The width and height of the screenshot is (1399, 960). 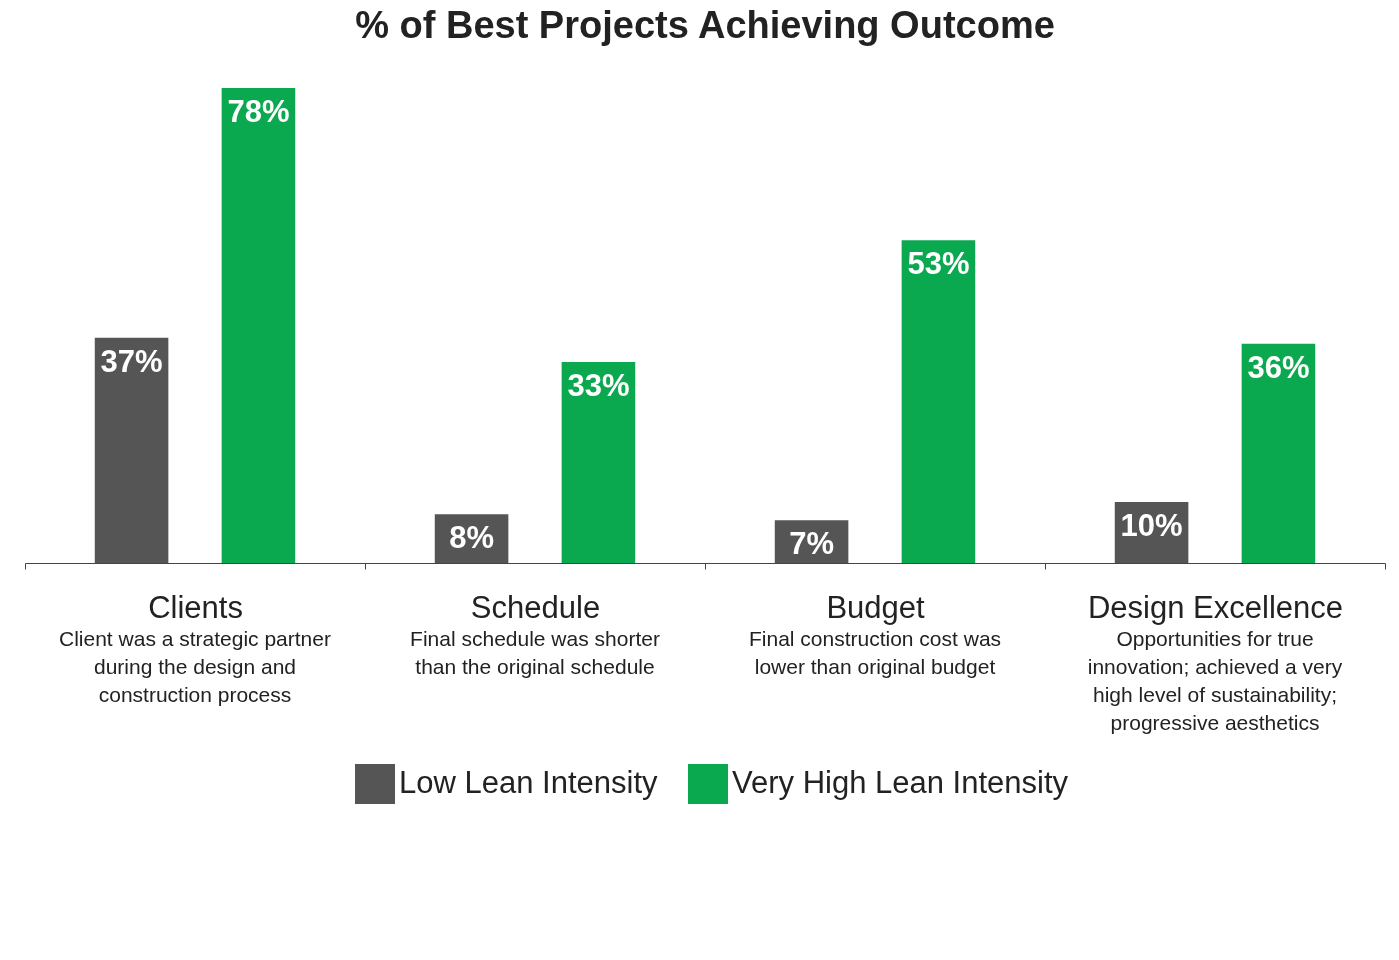 What do you see at coordinates (535, 607) in the screenshot?
I see `x-tick-label: Schedule` at bounding box center [535, 607].